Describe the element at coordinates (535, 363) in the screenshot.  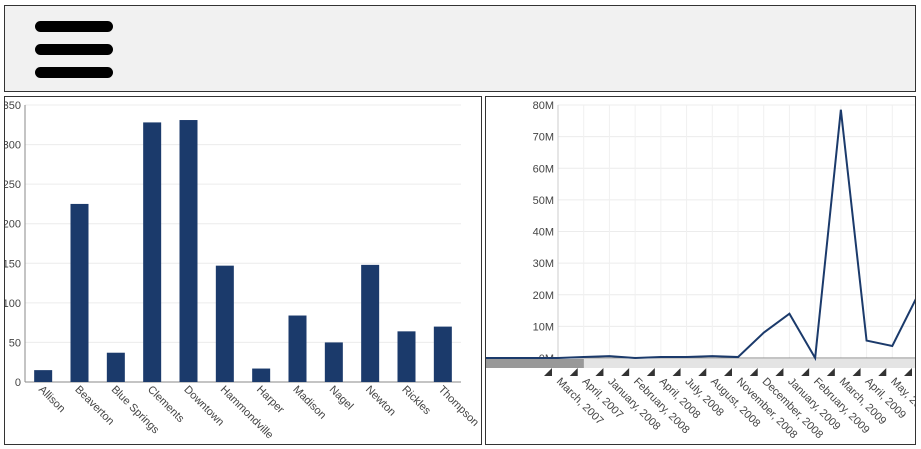
I see `range-selector-selection` at that location.